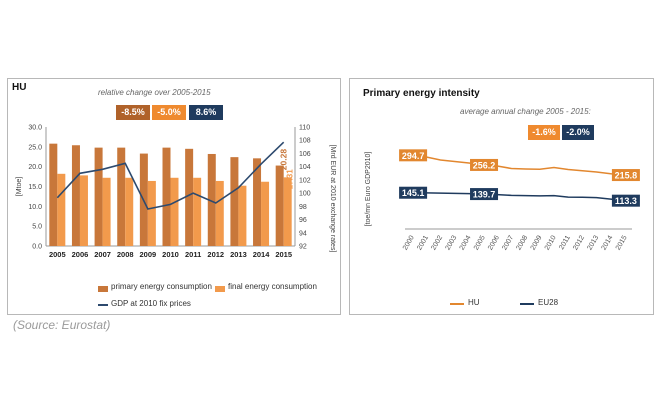 The height and width of the screenshot is (413, 660). What do you see at coordinates (305, 141) in the screenshot?
I see `y-right-tick-label: 108` at bounding box center [305, 141].